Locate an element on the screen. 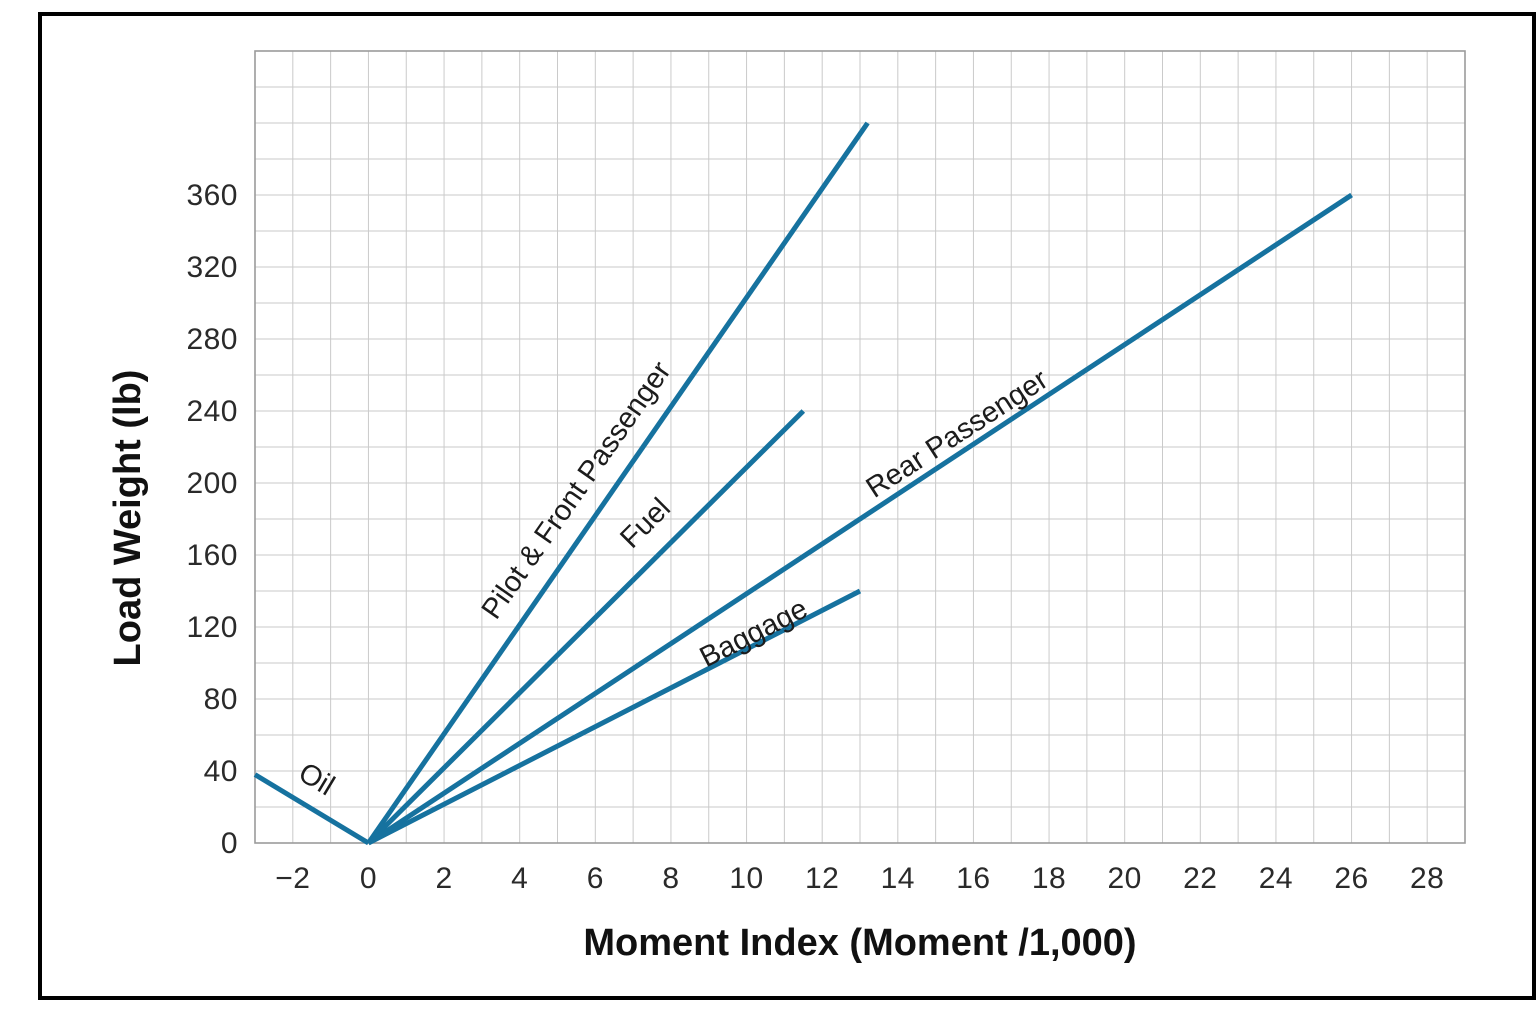  series-line-fuel is located at coordinates (586, 627).